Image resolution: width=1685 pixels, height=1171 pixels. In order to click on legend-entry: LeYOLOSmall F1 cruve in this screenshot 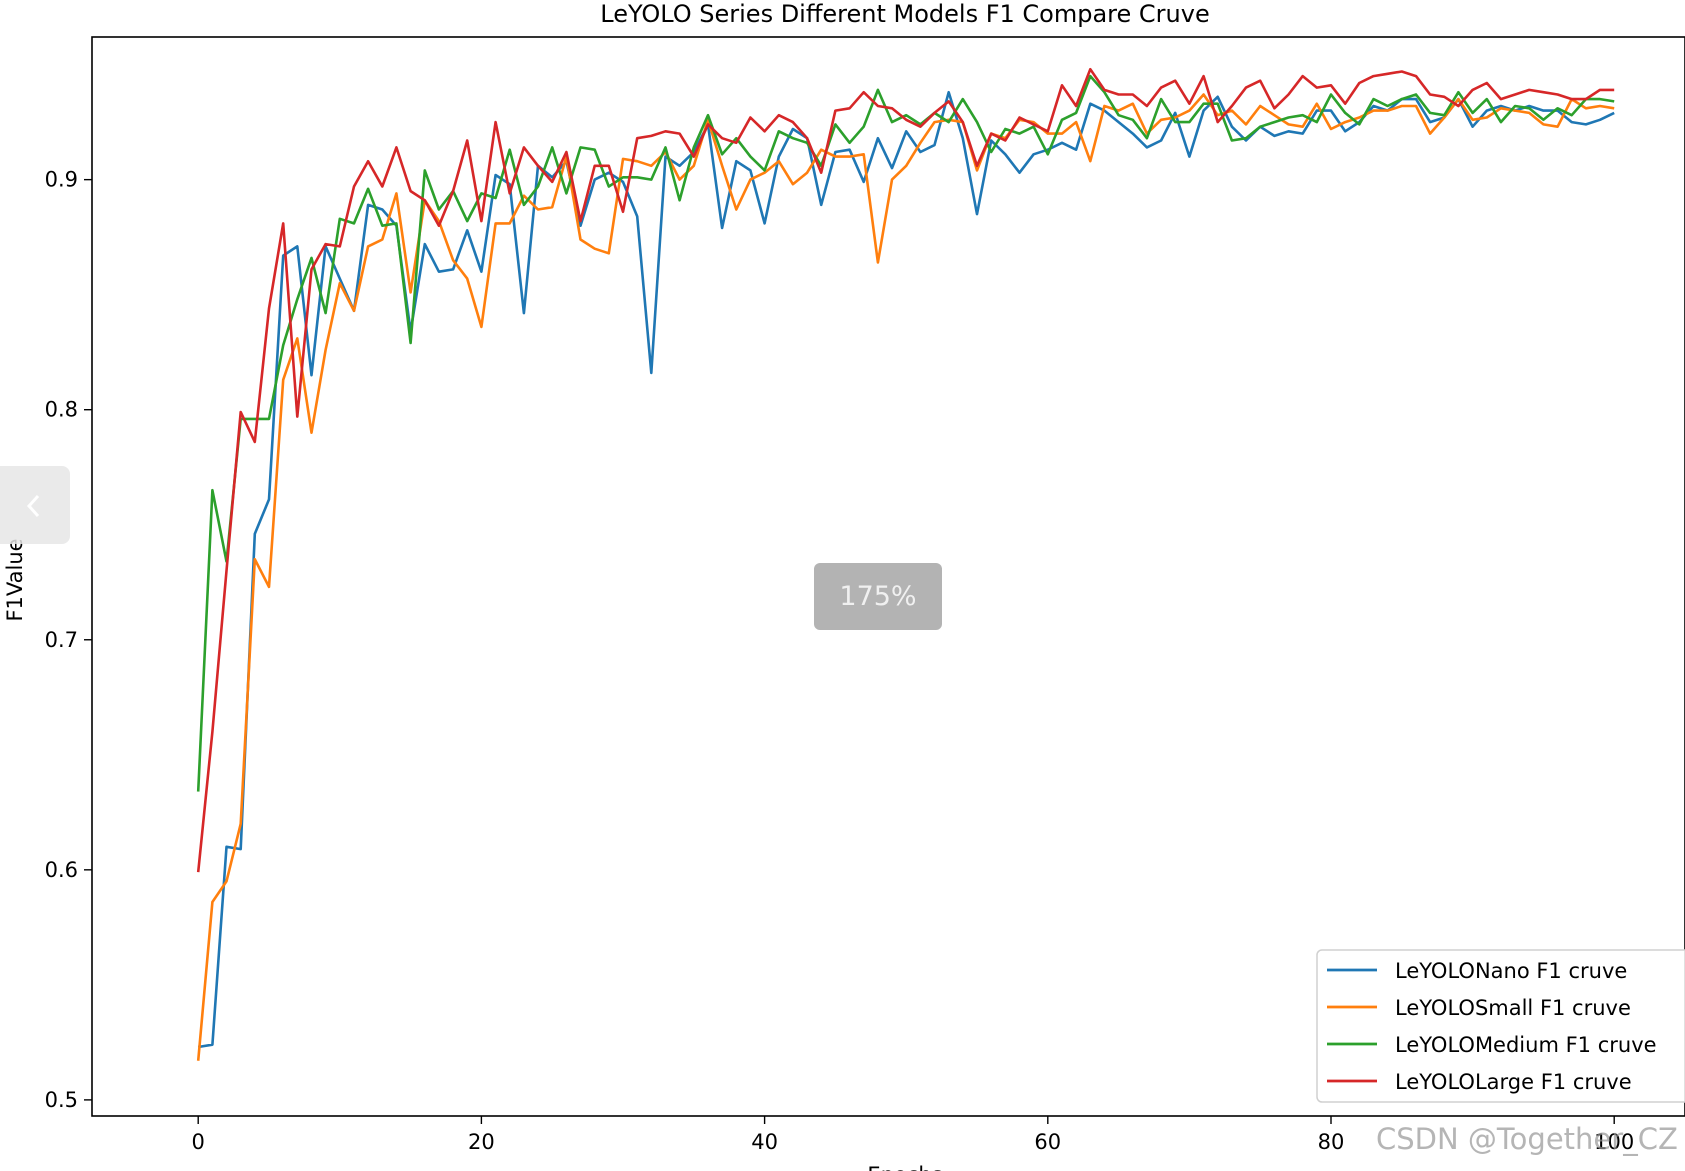, I will do `click(1513, 1008)`.